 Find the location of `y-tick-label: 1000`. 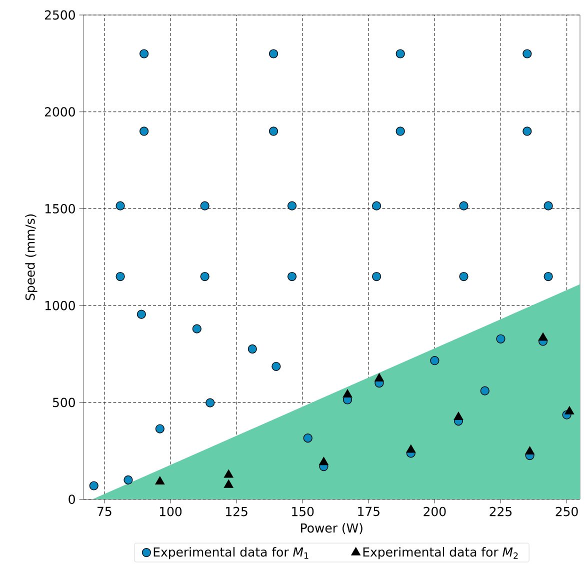

y-tick-label: 1000 is located at coordinates (60, 305).